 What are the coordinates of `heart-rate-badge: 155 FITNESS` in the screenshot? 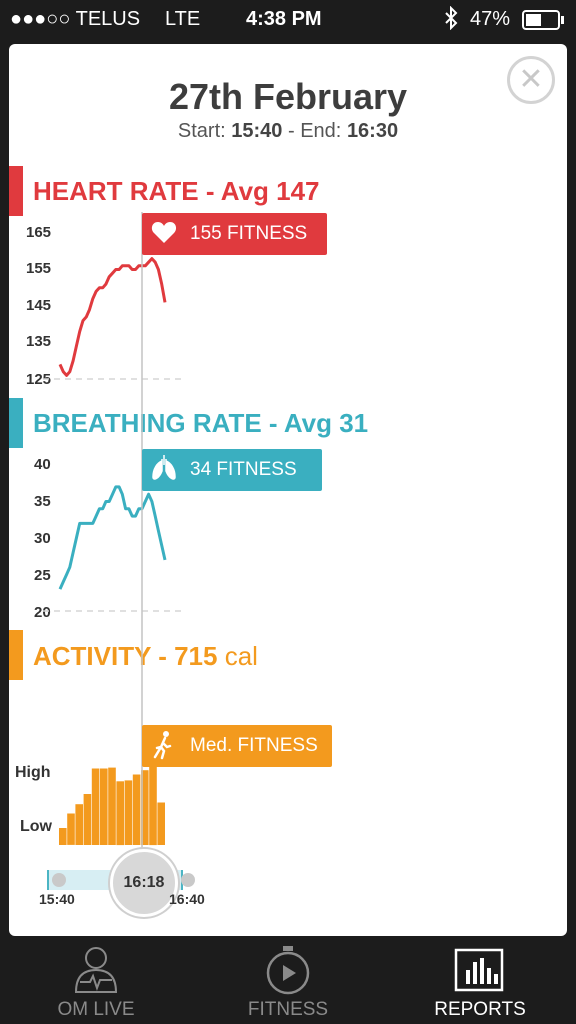 It's located at (234, 234).